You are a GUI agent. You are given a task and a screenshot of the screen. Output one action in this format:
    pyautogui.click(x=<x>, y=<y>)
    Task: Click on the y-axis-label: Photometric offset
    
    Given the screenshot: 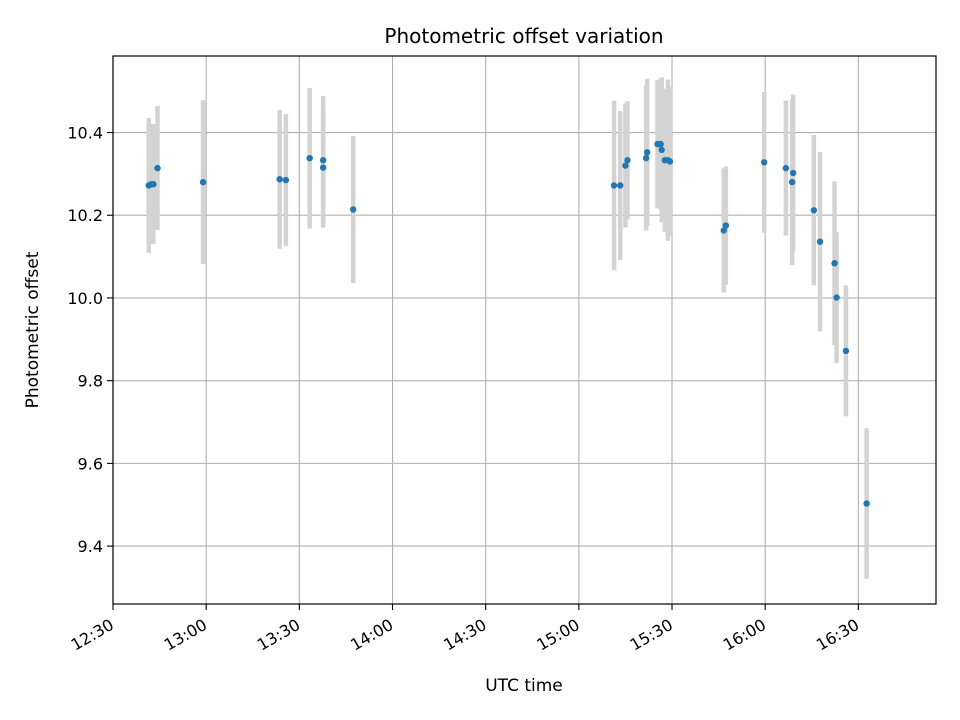 What is the action you would take?
    pyautogui.click(x=33, y=329)
    